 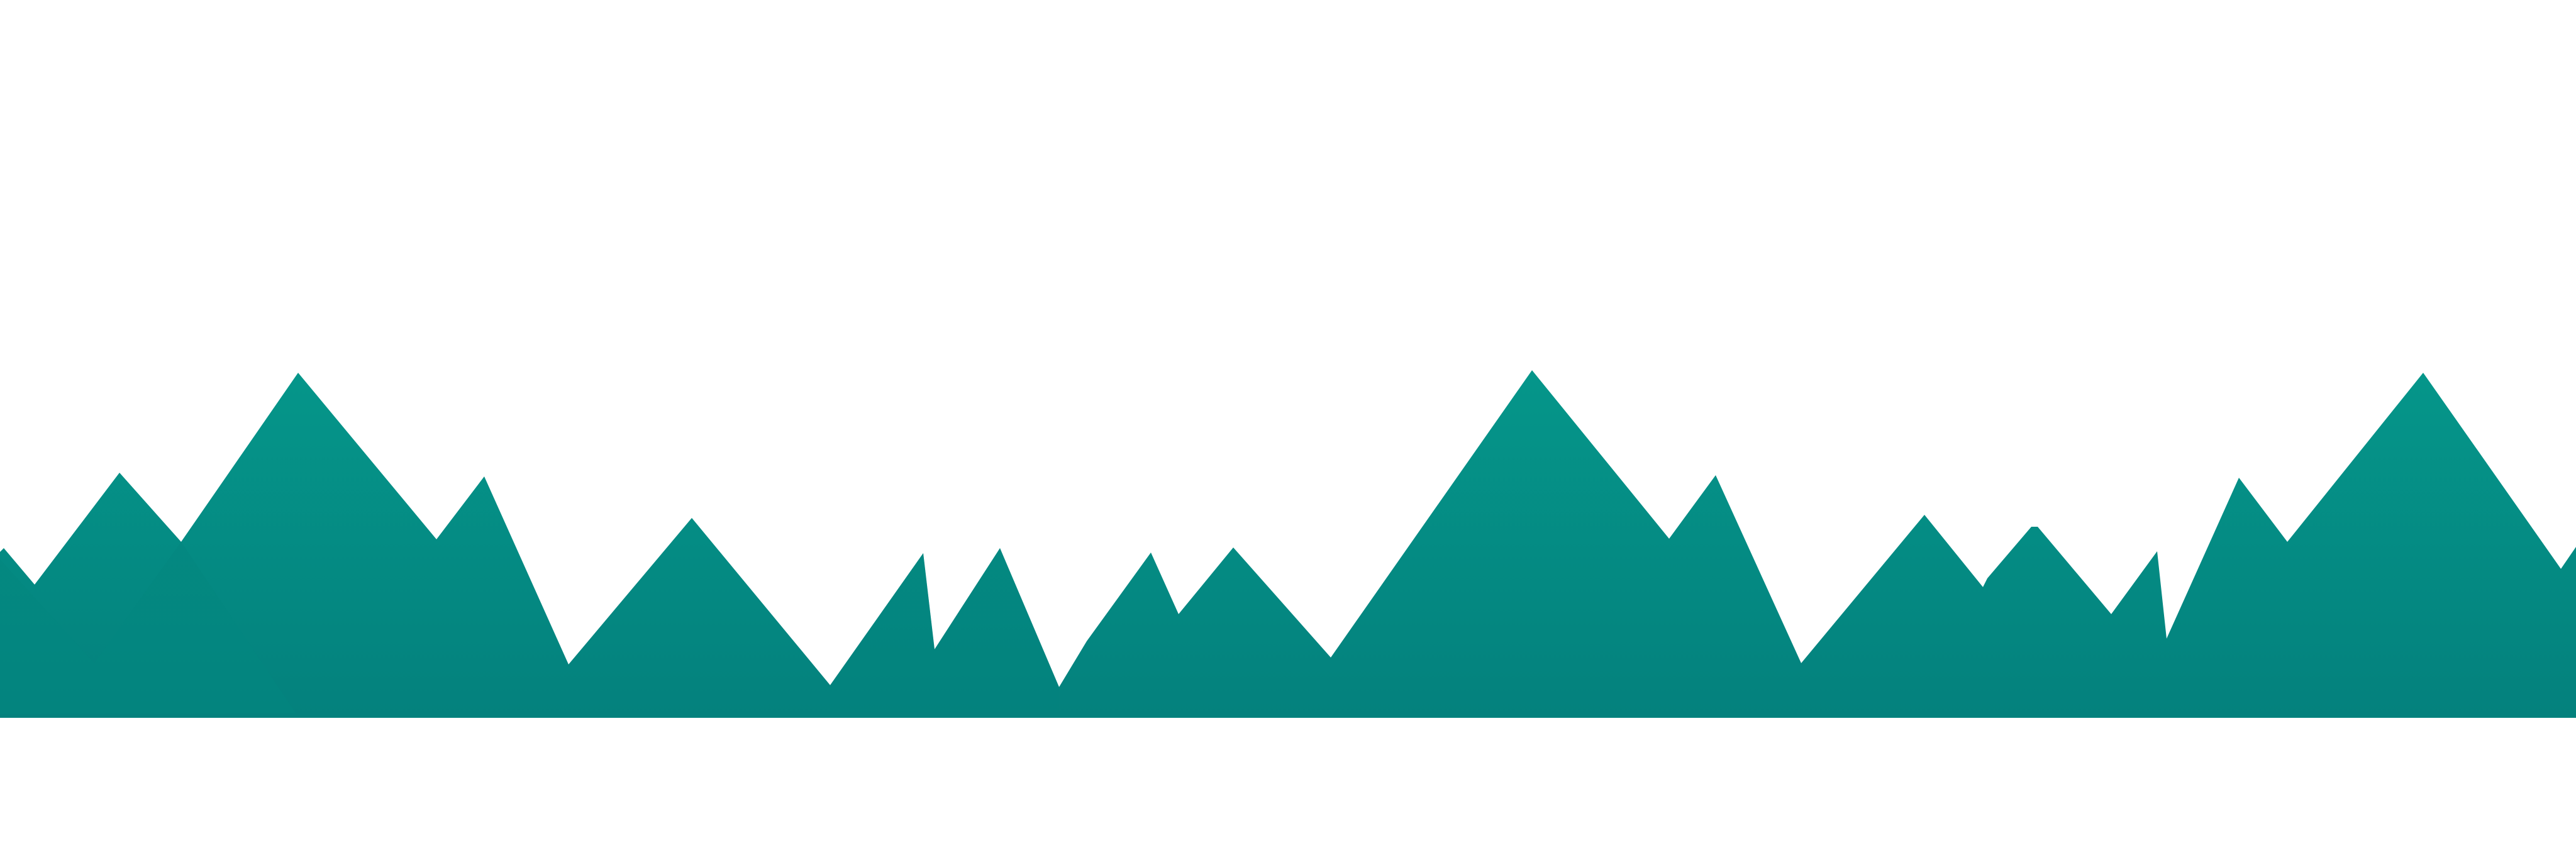 What do you see at coordinates (944, 632) in the screenshot?
I see `center-ridge-shadow` at bounding box center [944, 632].